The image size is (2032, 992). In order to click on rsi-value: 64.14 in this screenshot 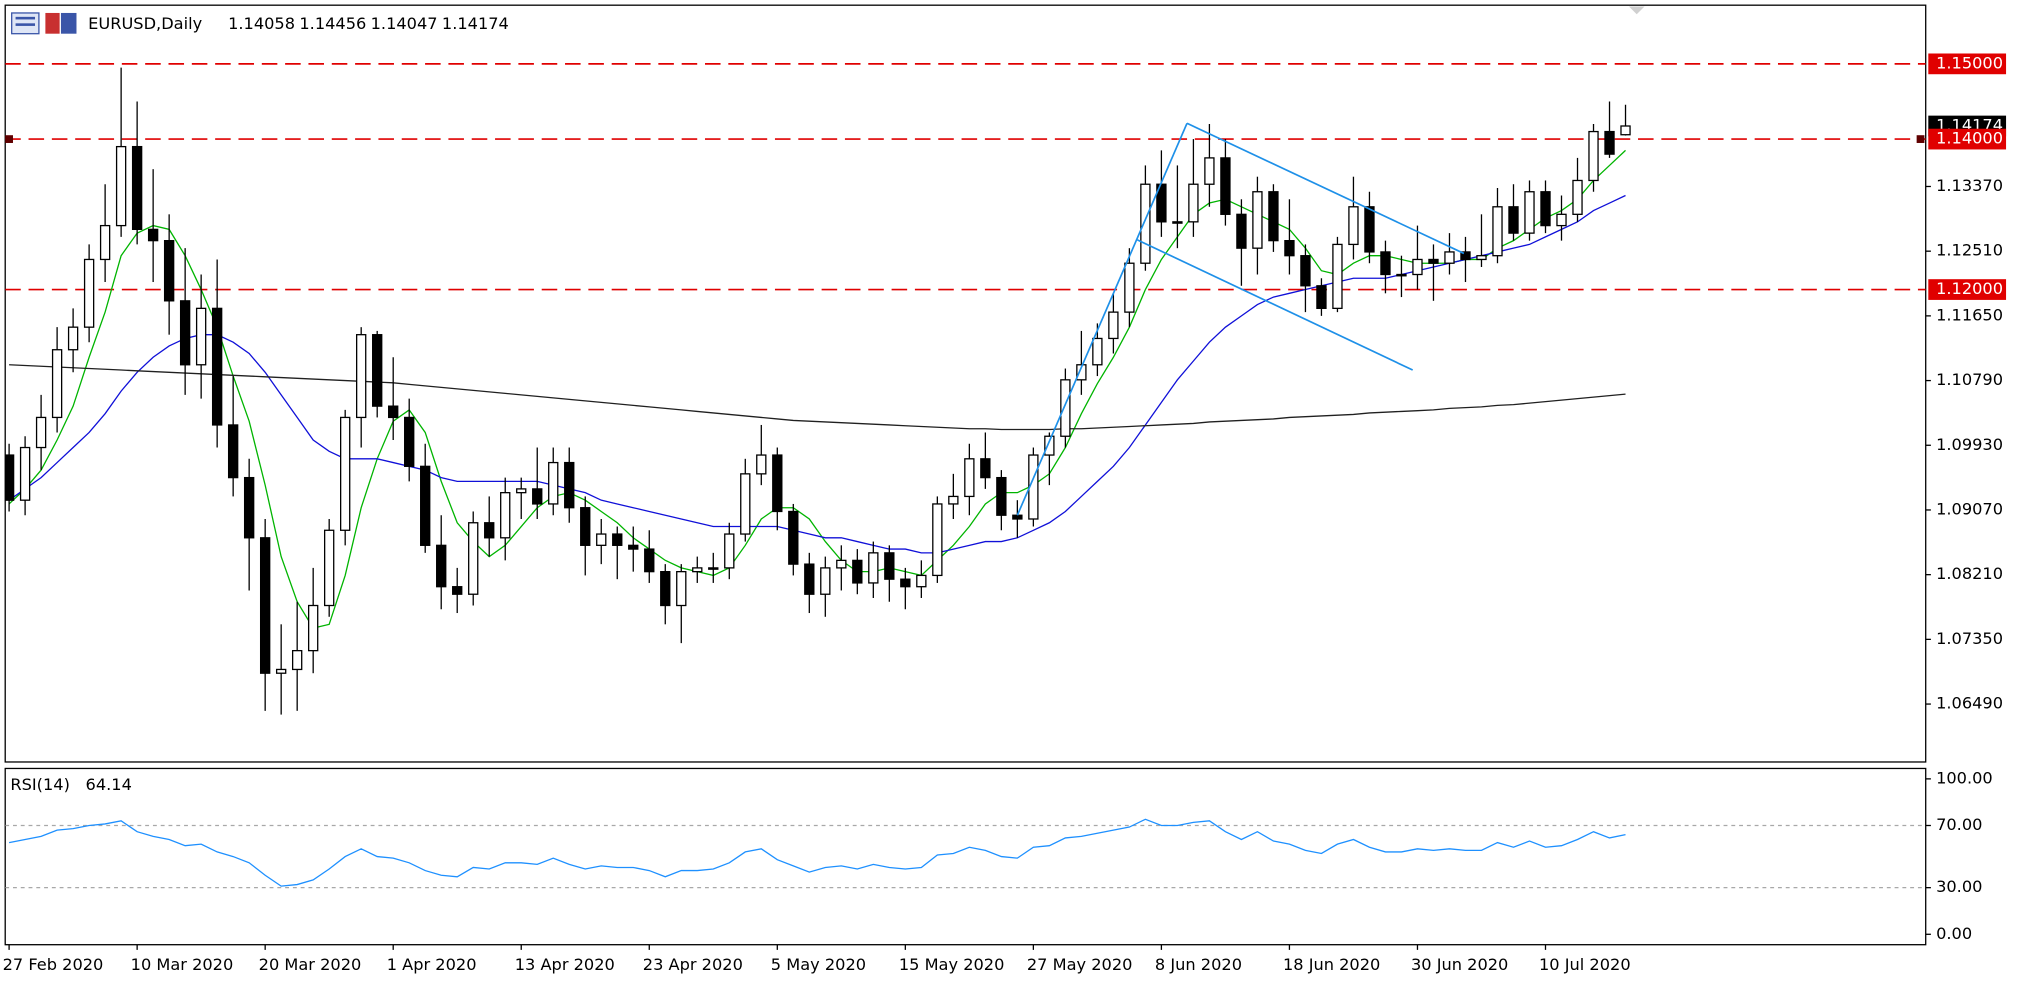, I will do `click(109, 784)`.